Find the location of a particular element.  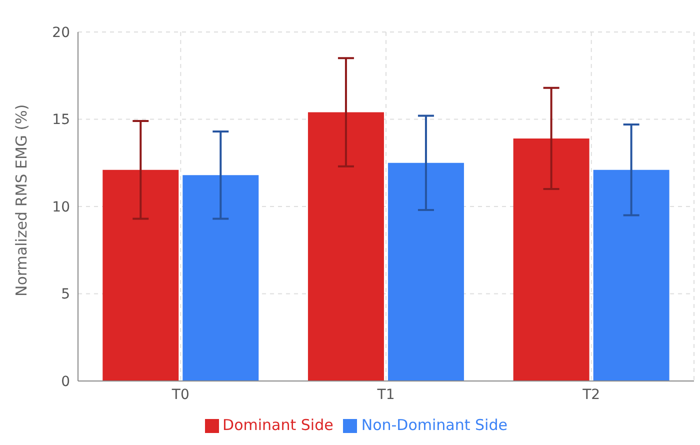

x-tick-label: T0 is located at coordinates (180, 394).